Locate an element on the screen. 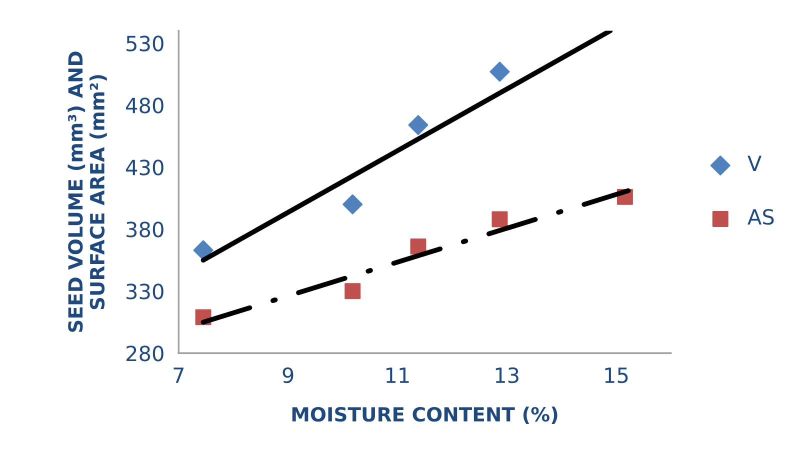  x-tick-label: 15 is located at coordinates (616, 376).